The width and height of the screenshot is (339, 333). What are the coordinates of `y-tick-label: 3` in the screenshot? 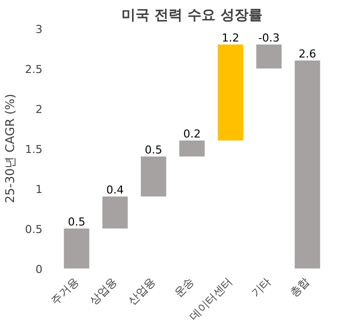 It's located at (39, 29).